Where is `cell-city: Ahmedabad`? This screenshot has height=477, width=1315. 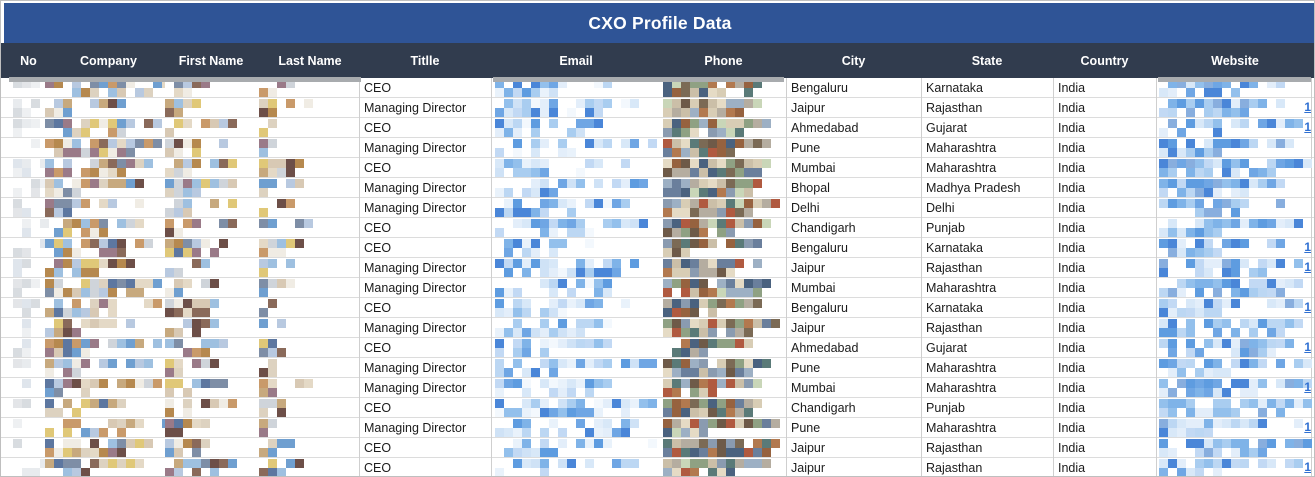
cell-city: Ahmedabad is located at coordinates (825, 127).